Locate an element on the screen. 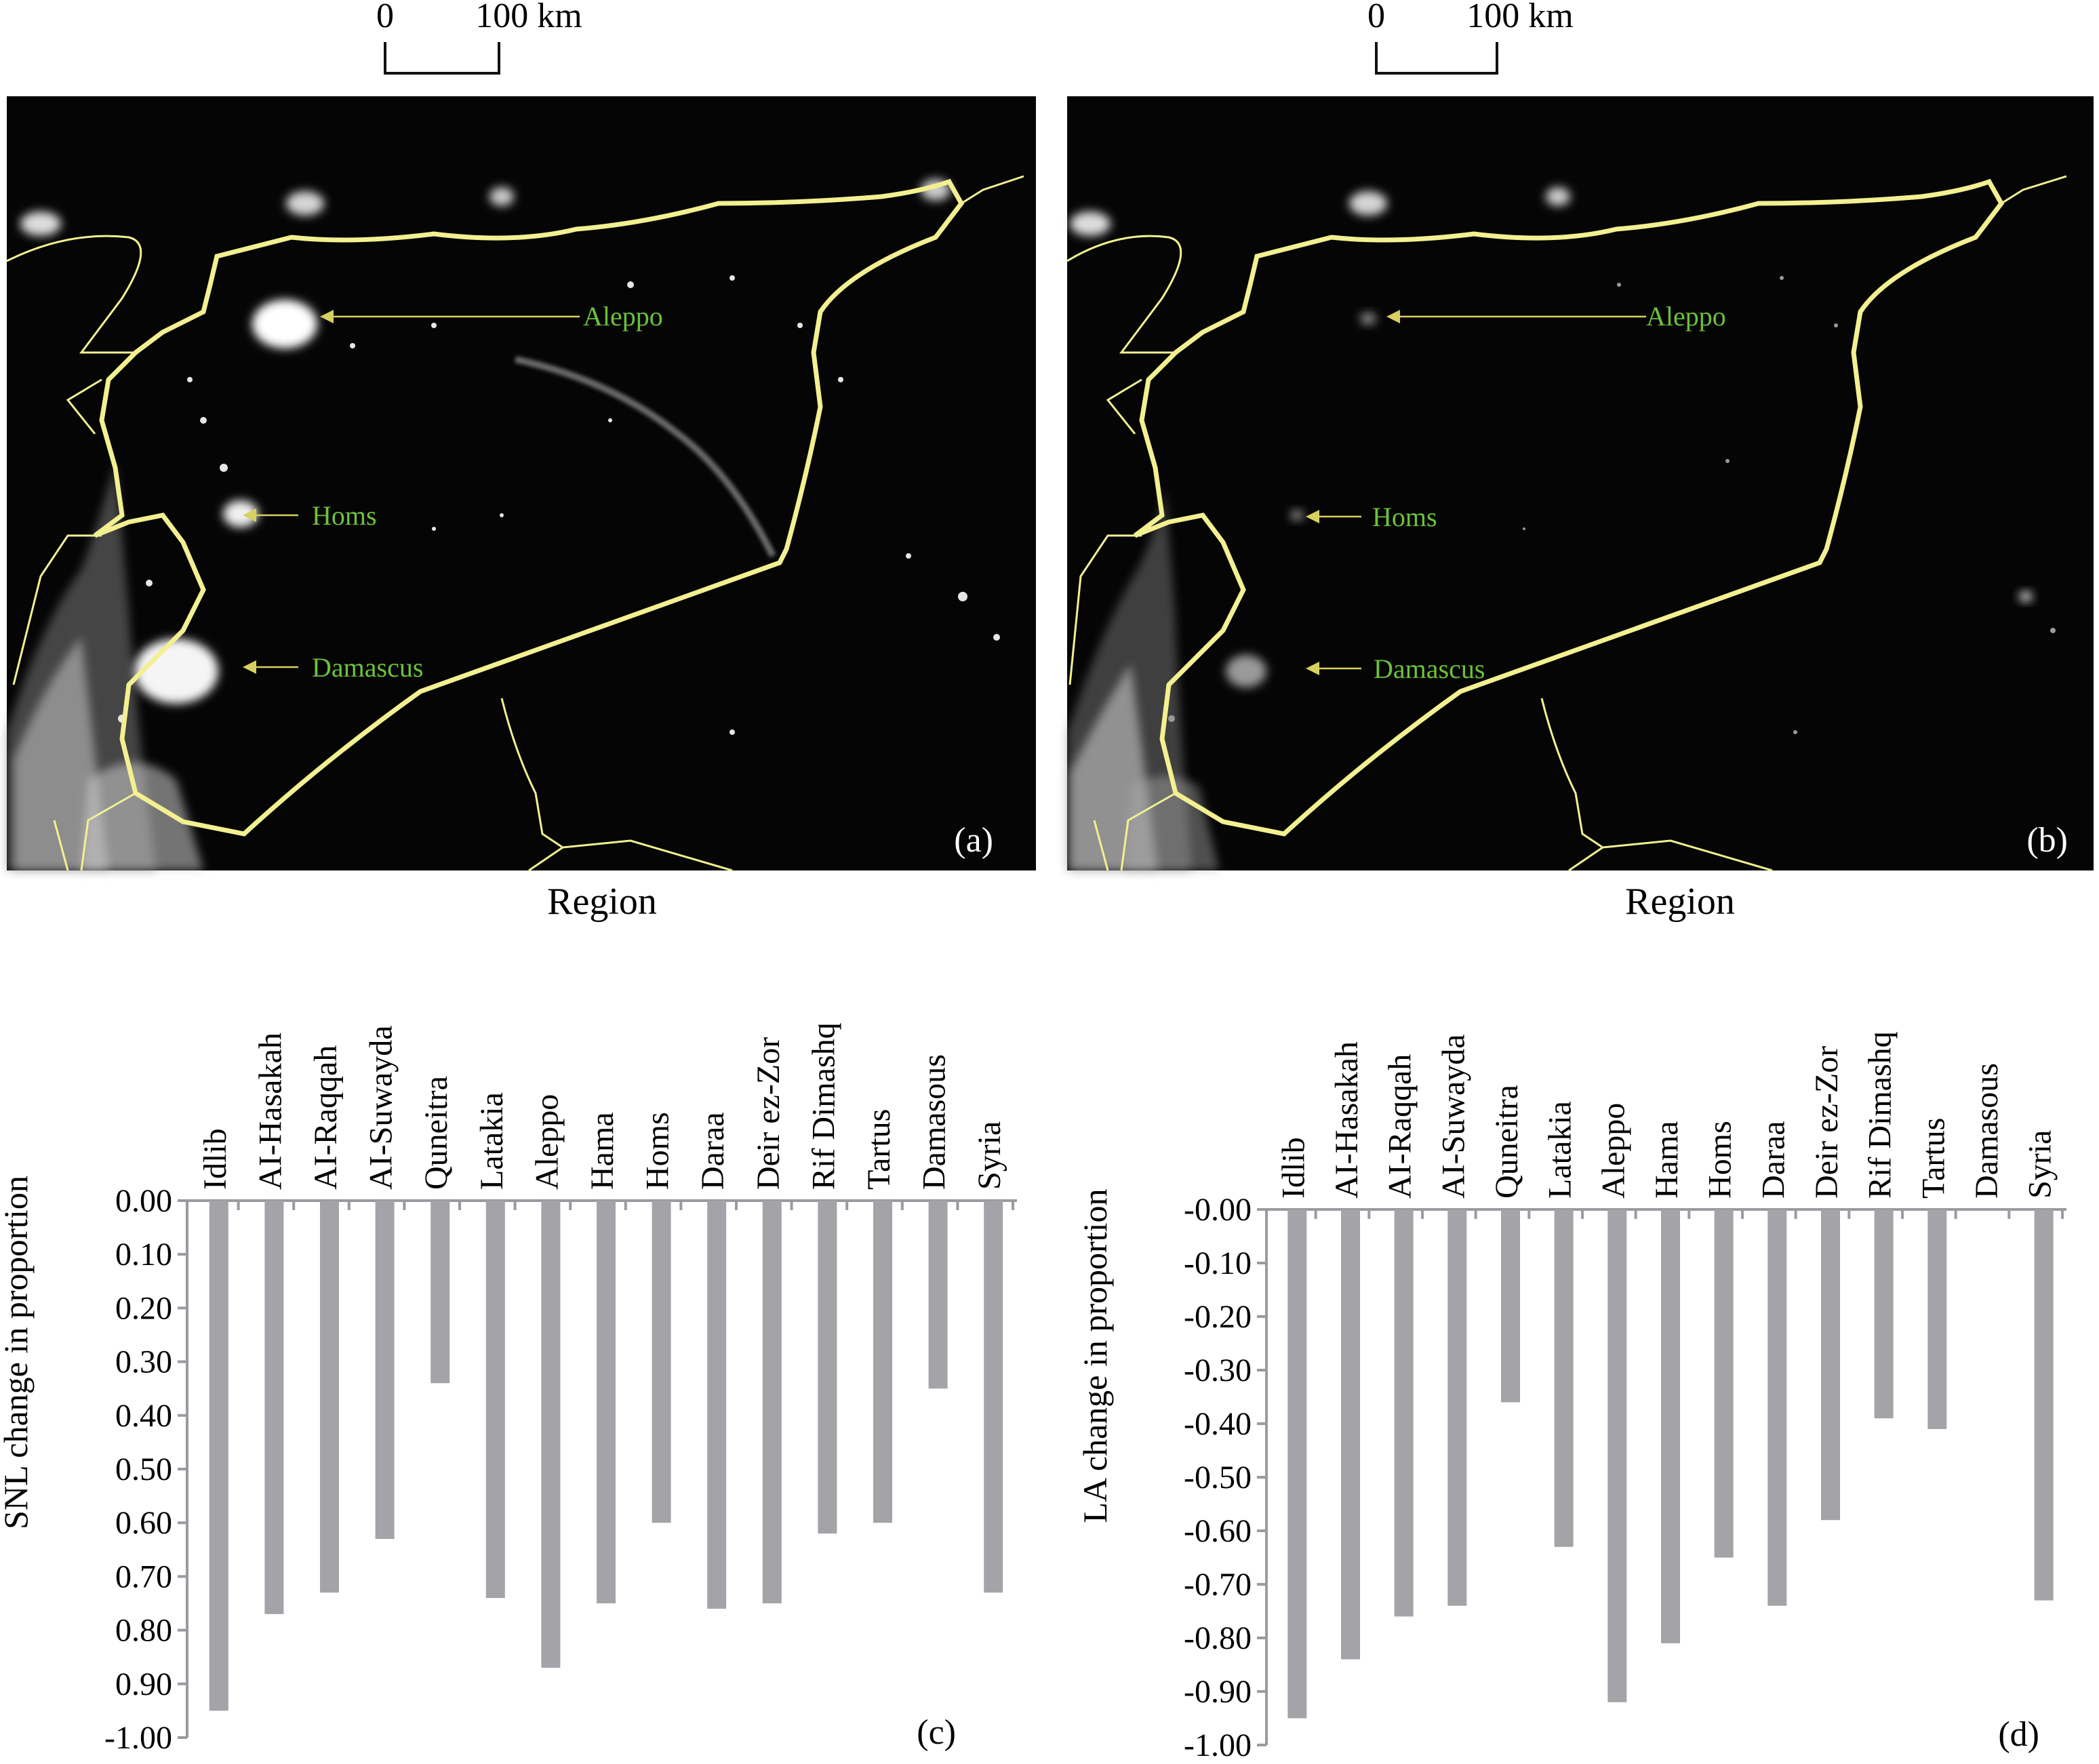  south-coast-lights is located at coordinates (61, 753).